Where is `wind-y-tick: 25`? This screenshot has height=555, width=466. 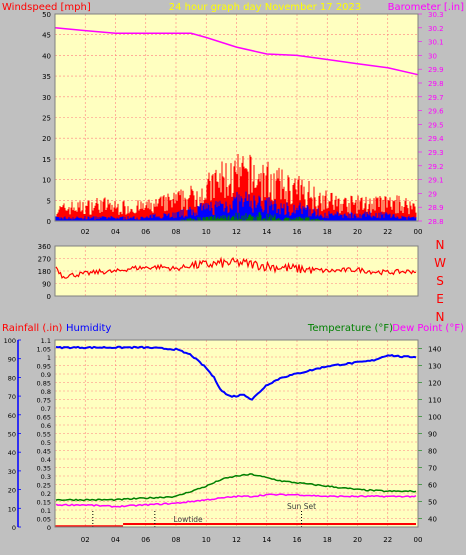
wind-y-tick: 25 is located at coordinates (46, 119).